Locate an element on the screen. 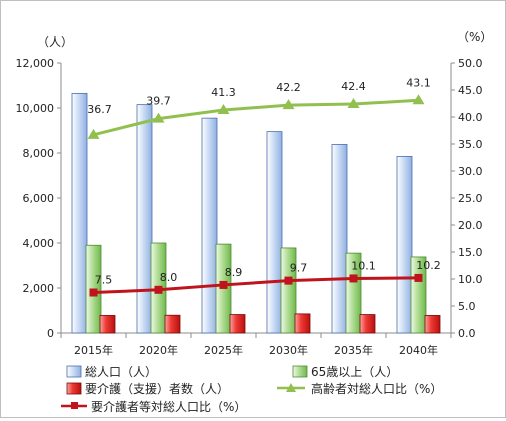 Image resolution: width=506 pixels, height=421 pixels. legend-swatch-old is located at coordinates (300, 371).